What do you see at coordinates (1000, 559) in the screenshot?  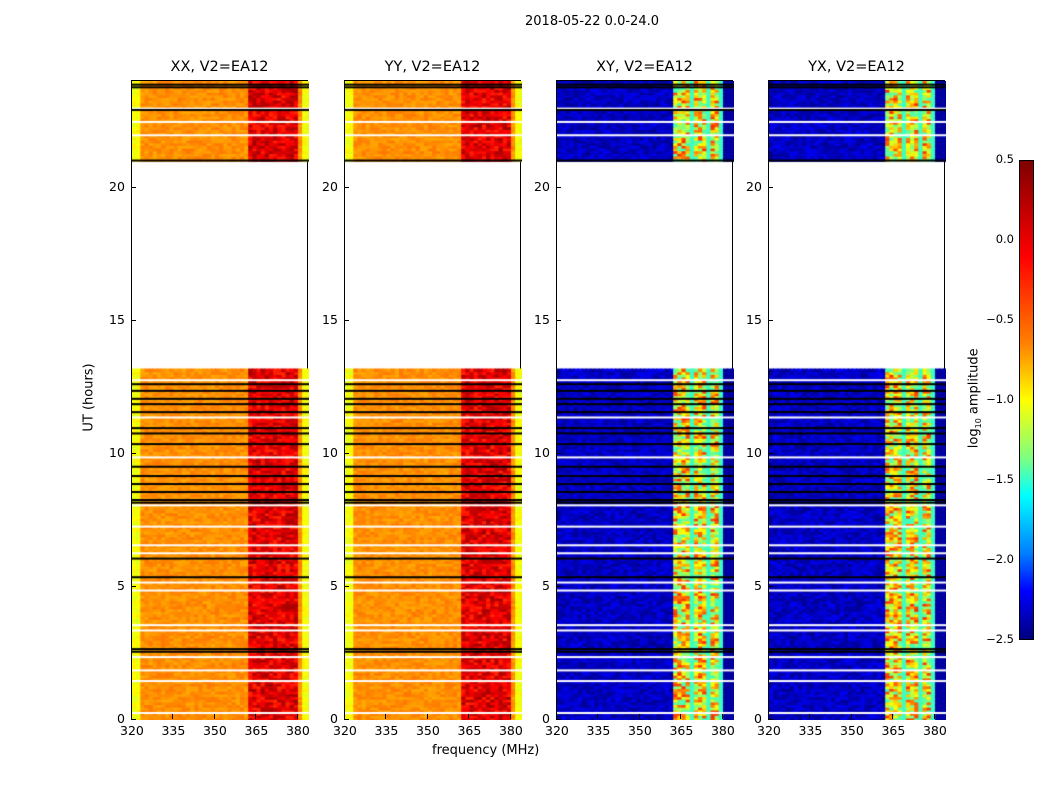 I see `colorbar-tick-label: −2.0` at bounding box center [1000, 559].